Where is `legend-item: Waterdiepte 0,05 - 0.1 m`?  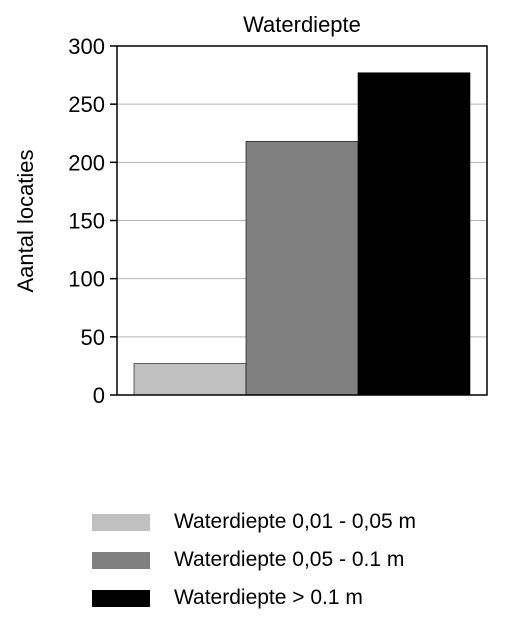
legend-item: Waterdiepte 0,05 - 0.1 m is located at coordinates (254, 560).